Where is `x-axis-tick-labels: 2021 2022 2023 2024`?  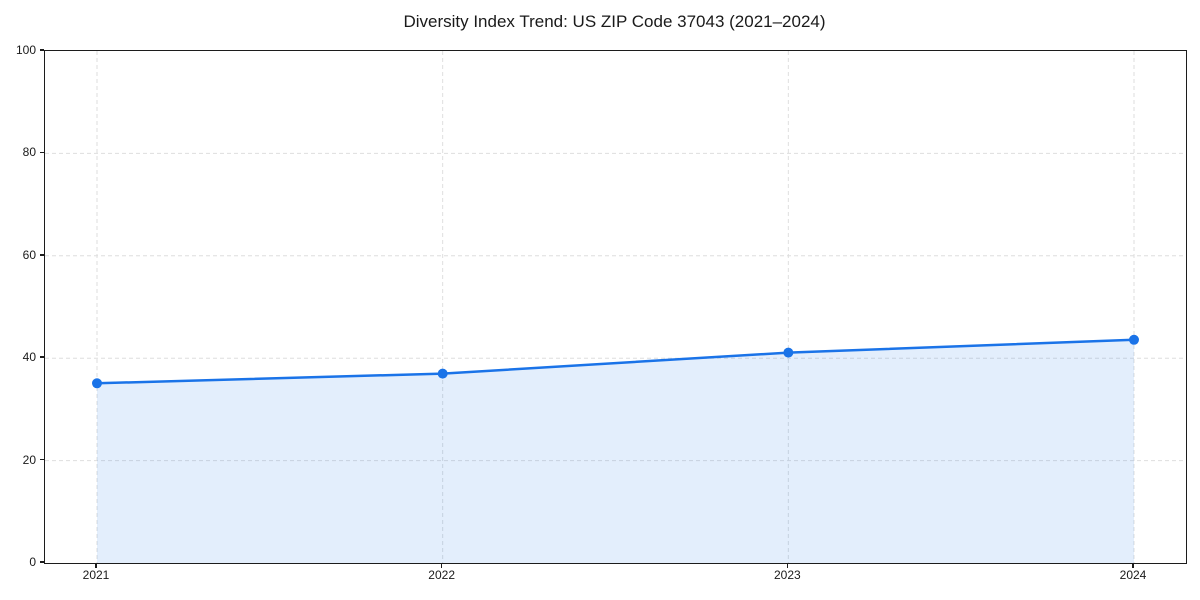 x-axis-tick-labels: 2021 2022 2023 2024 is located at coordinates (614, 576).